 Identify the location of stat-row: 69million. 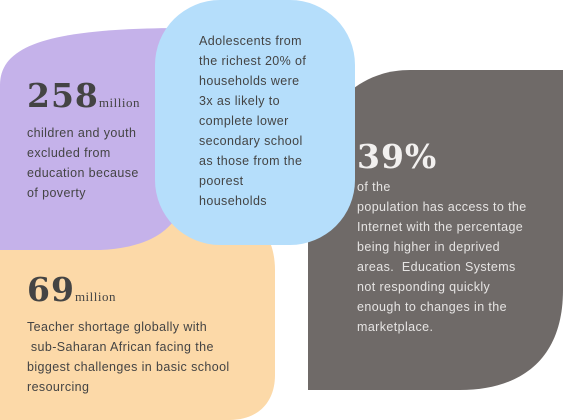
(128, 293).